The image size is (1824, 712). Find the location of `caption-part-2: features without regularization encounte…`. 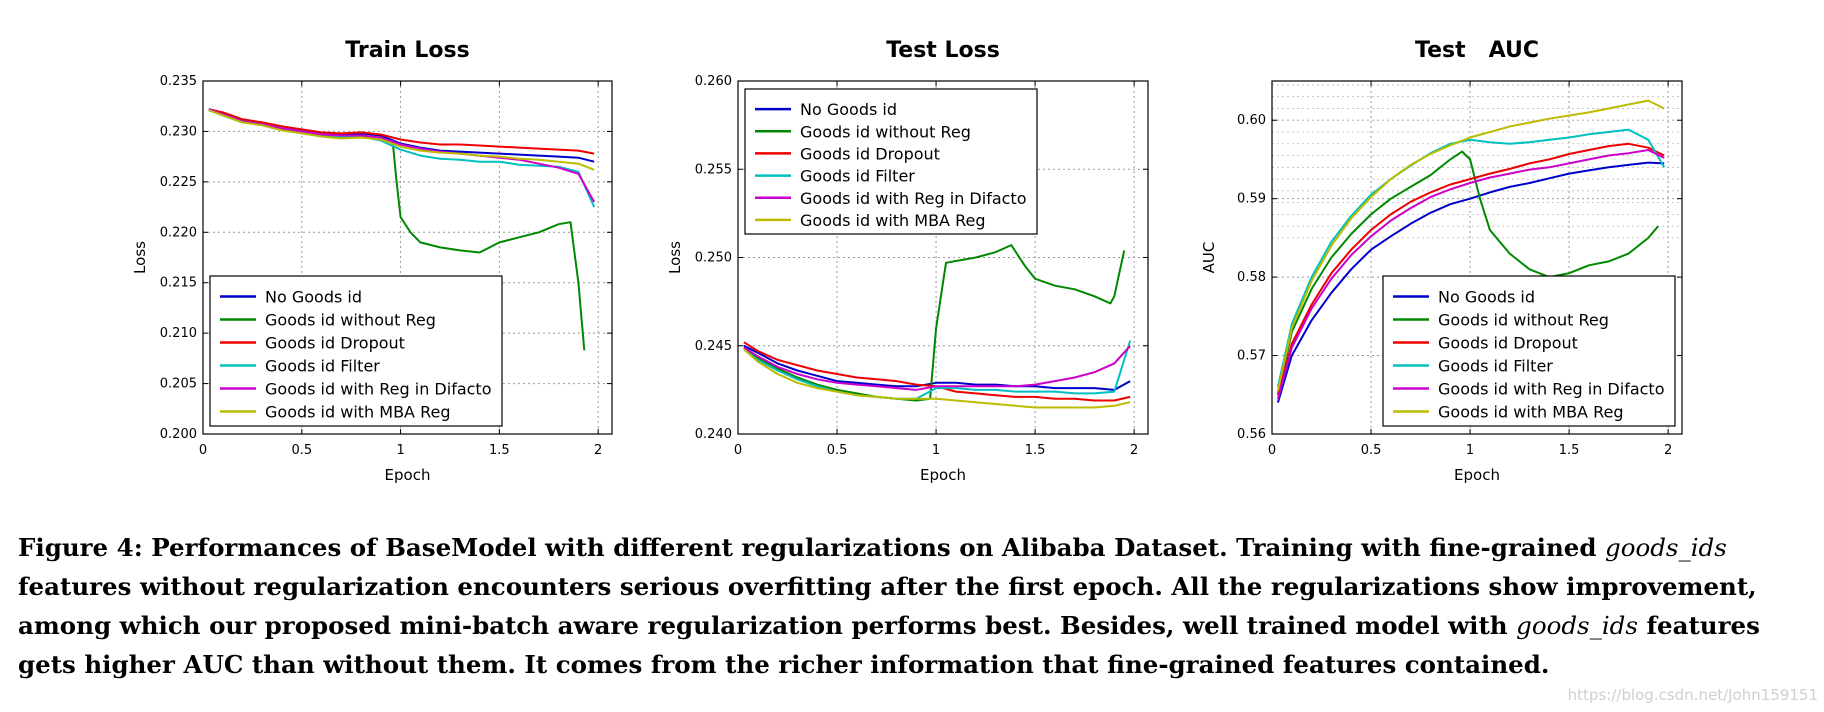

caption-part-2: features without regularization encounte… is located at coordinates (887, 606).